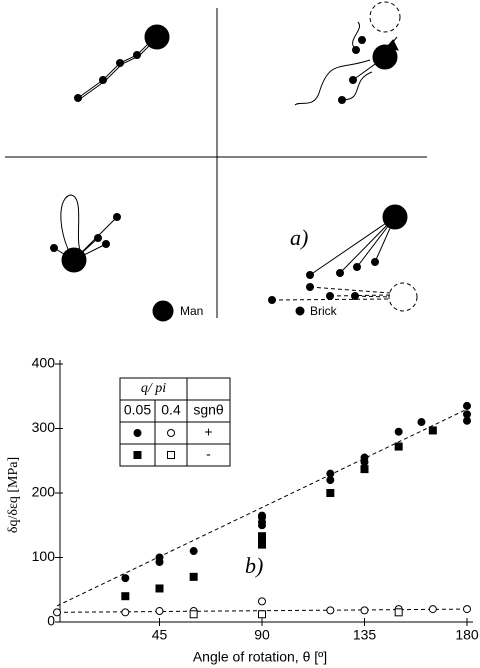 The height and width of the screenshot is (668, 480). I want to click on table-column: 0.4, so click(171, 410).